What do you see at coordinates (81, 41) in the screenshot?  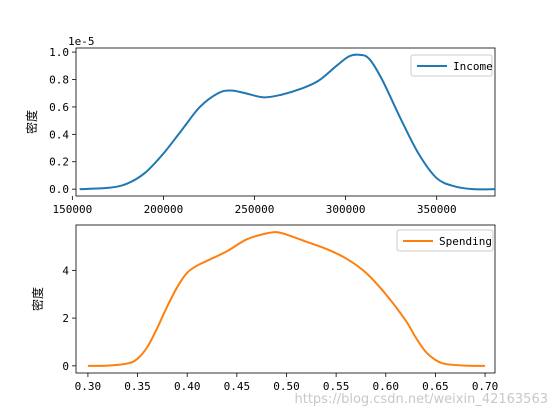 I see `y-offset-label: 1e-5` at bounding box center [81, 41].